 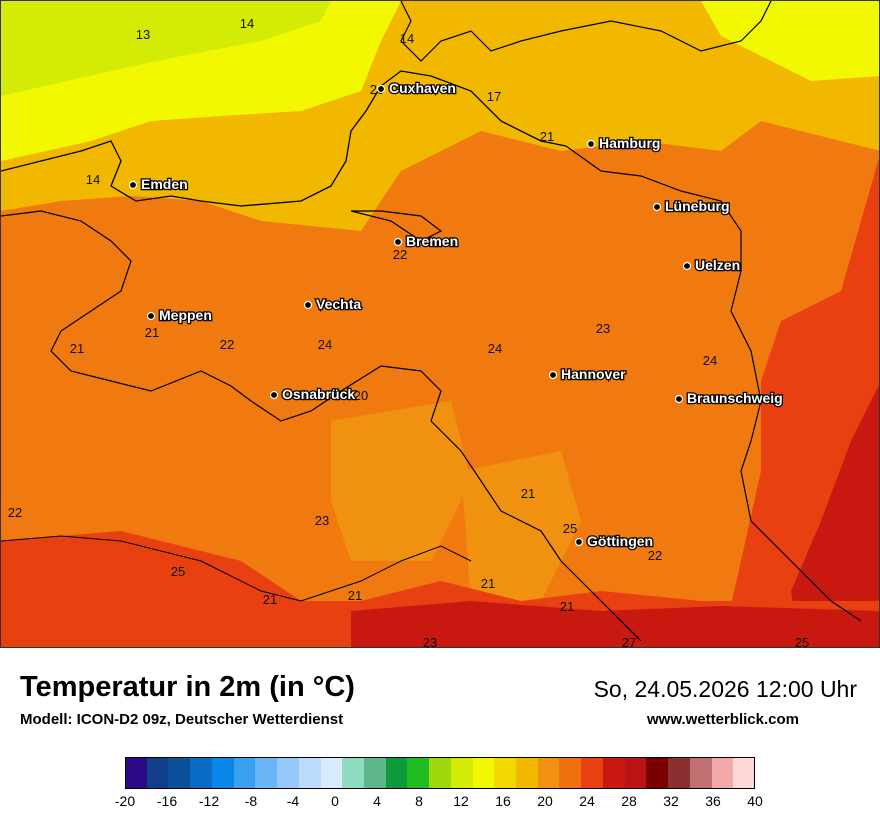 I want to click on state-border-south, so click(x=236, y=568).